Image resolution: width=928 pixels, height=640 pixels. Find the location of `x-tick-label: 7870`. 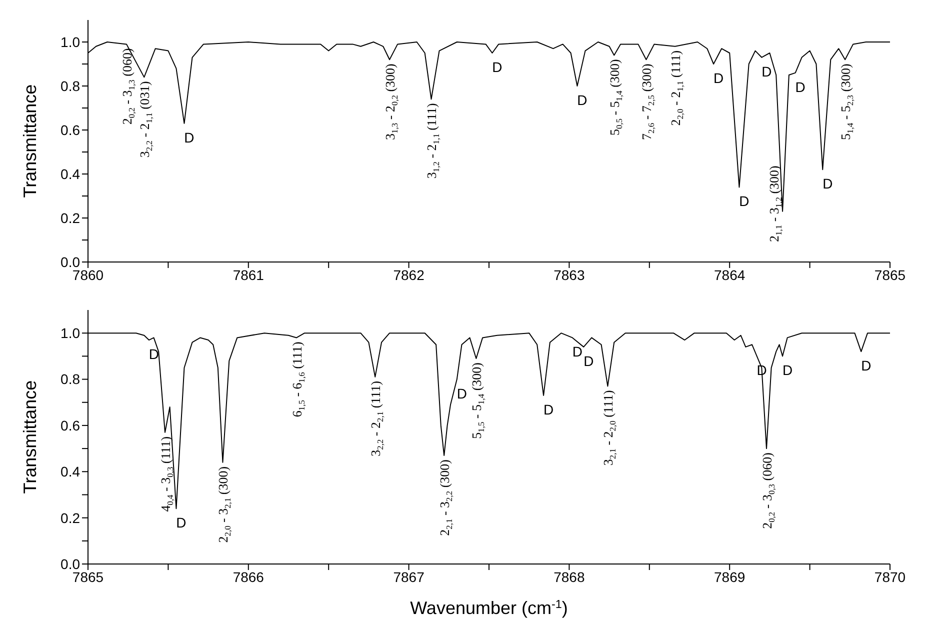

x-tick-label: 7870 is located at coordinates (890, 576).